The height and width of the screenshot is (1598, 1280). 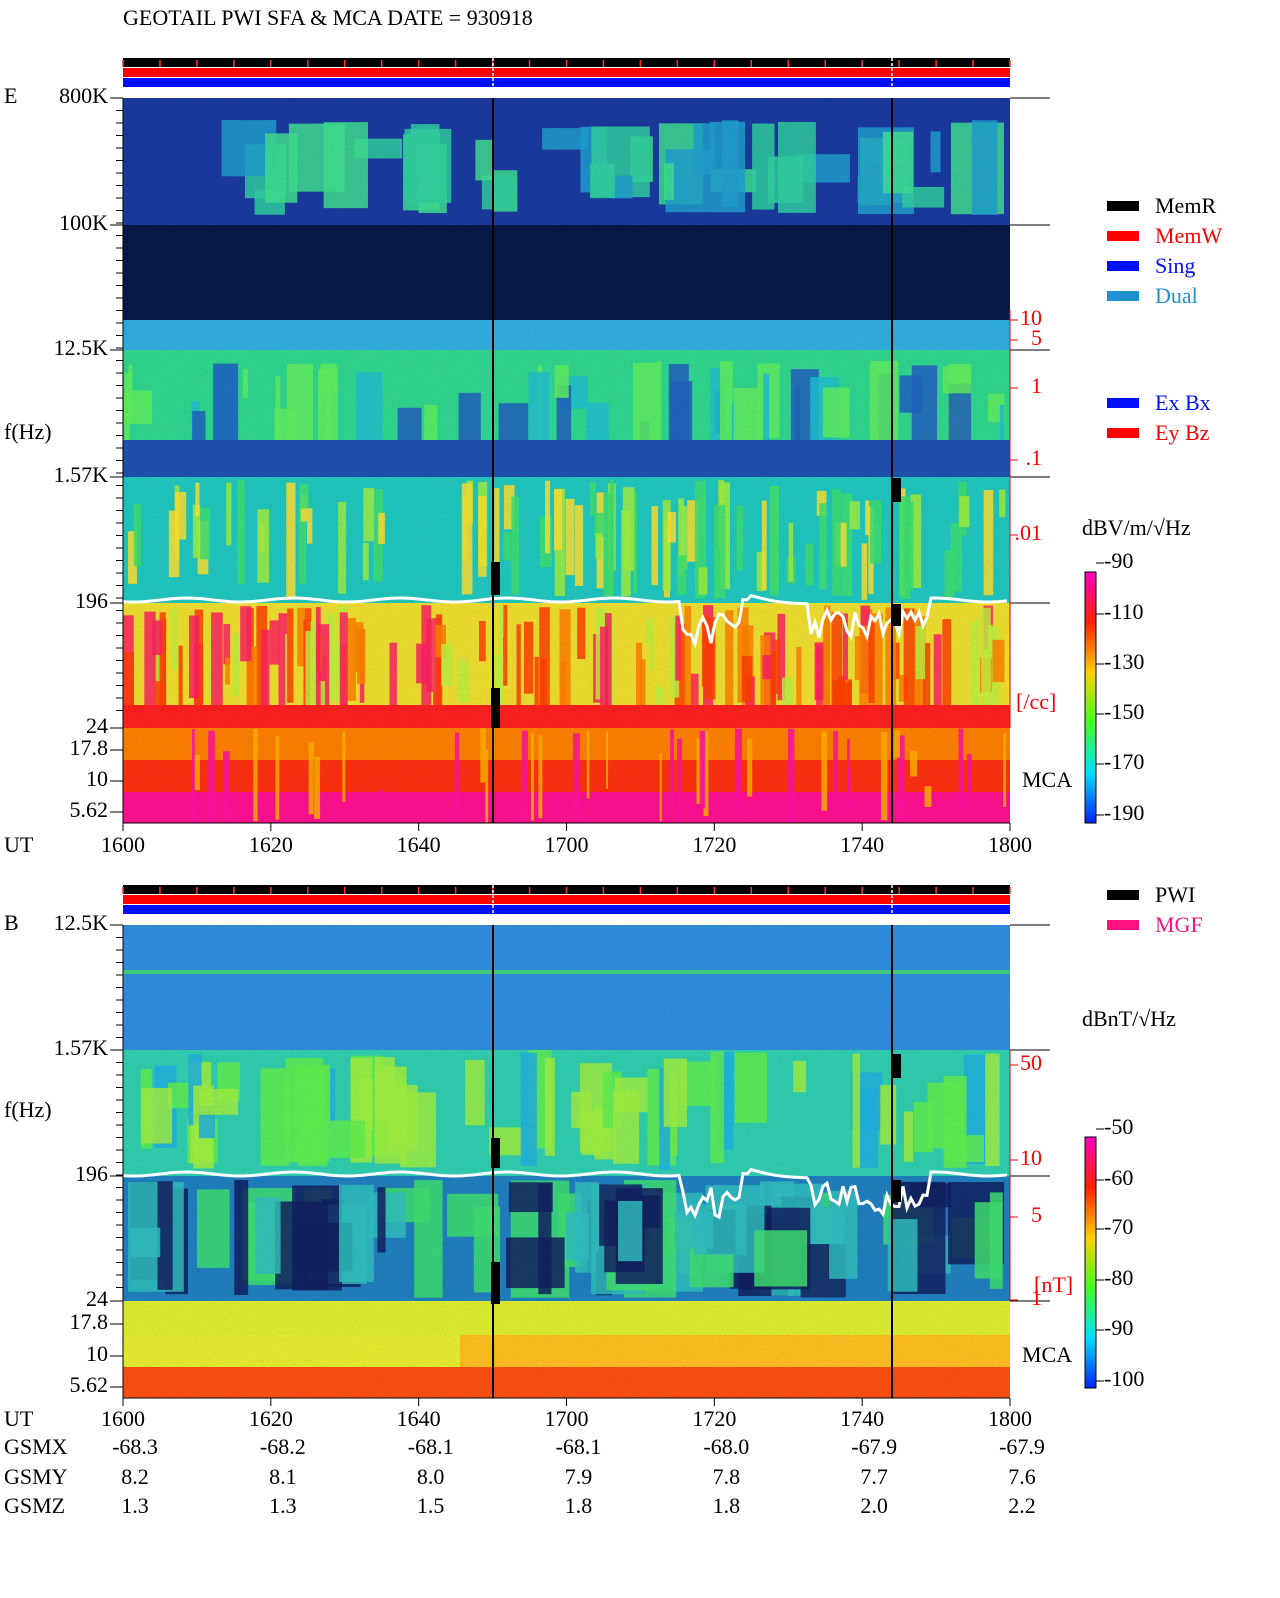 I want to click on density-tick-label: 5, so click(x=1036, y=337).